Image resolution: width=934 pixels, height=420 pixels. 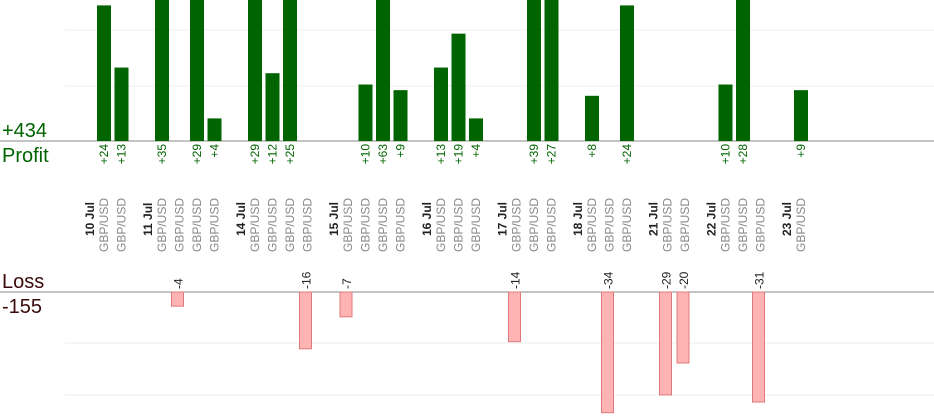 What do you see at coordinates (290, 154) in the screenshot?
I see `profit-value-label: +25` at bounding box center [290, 154].